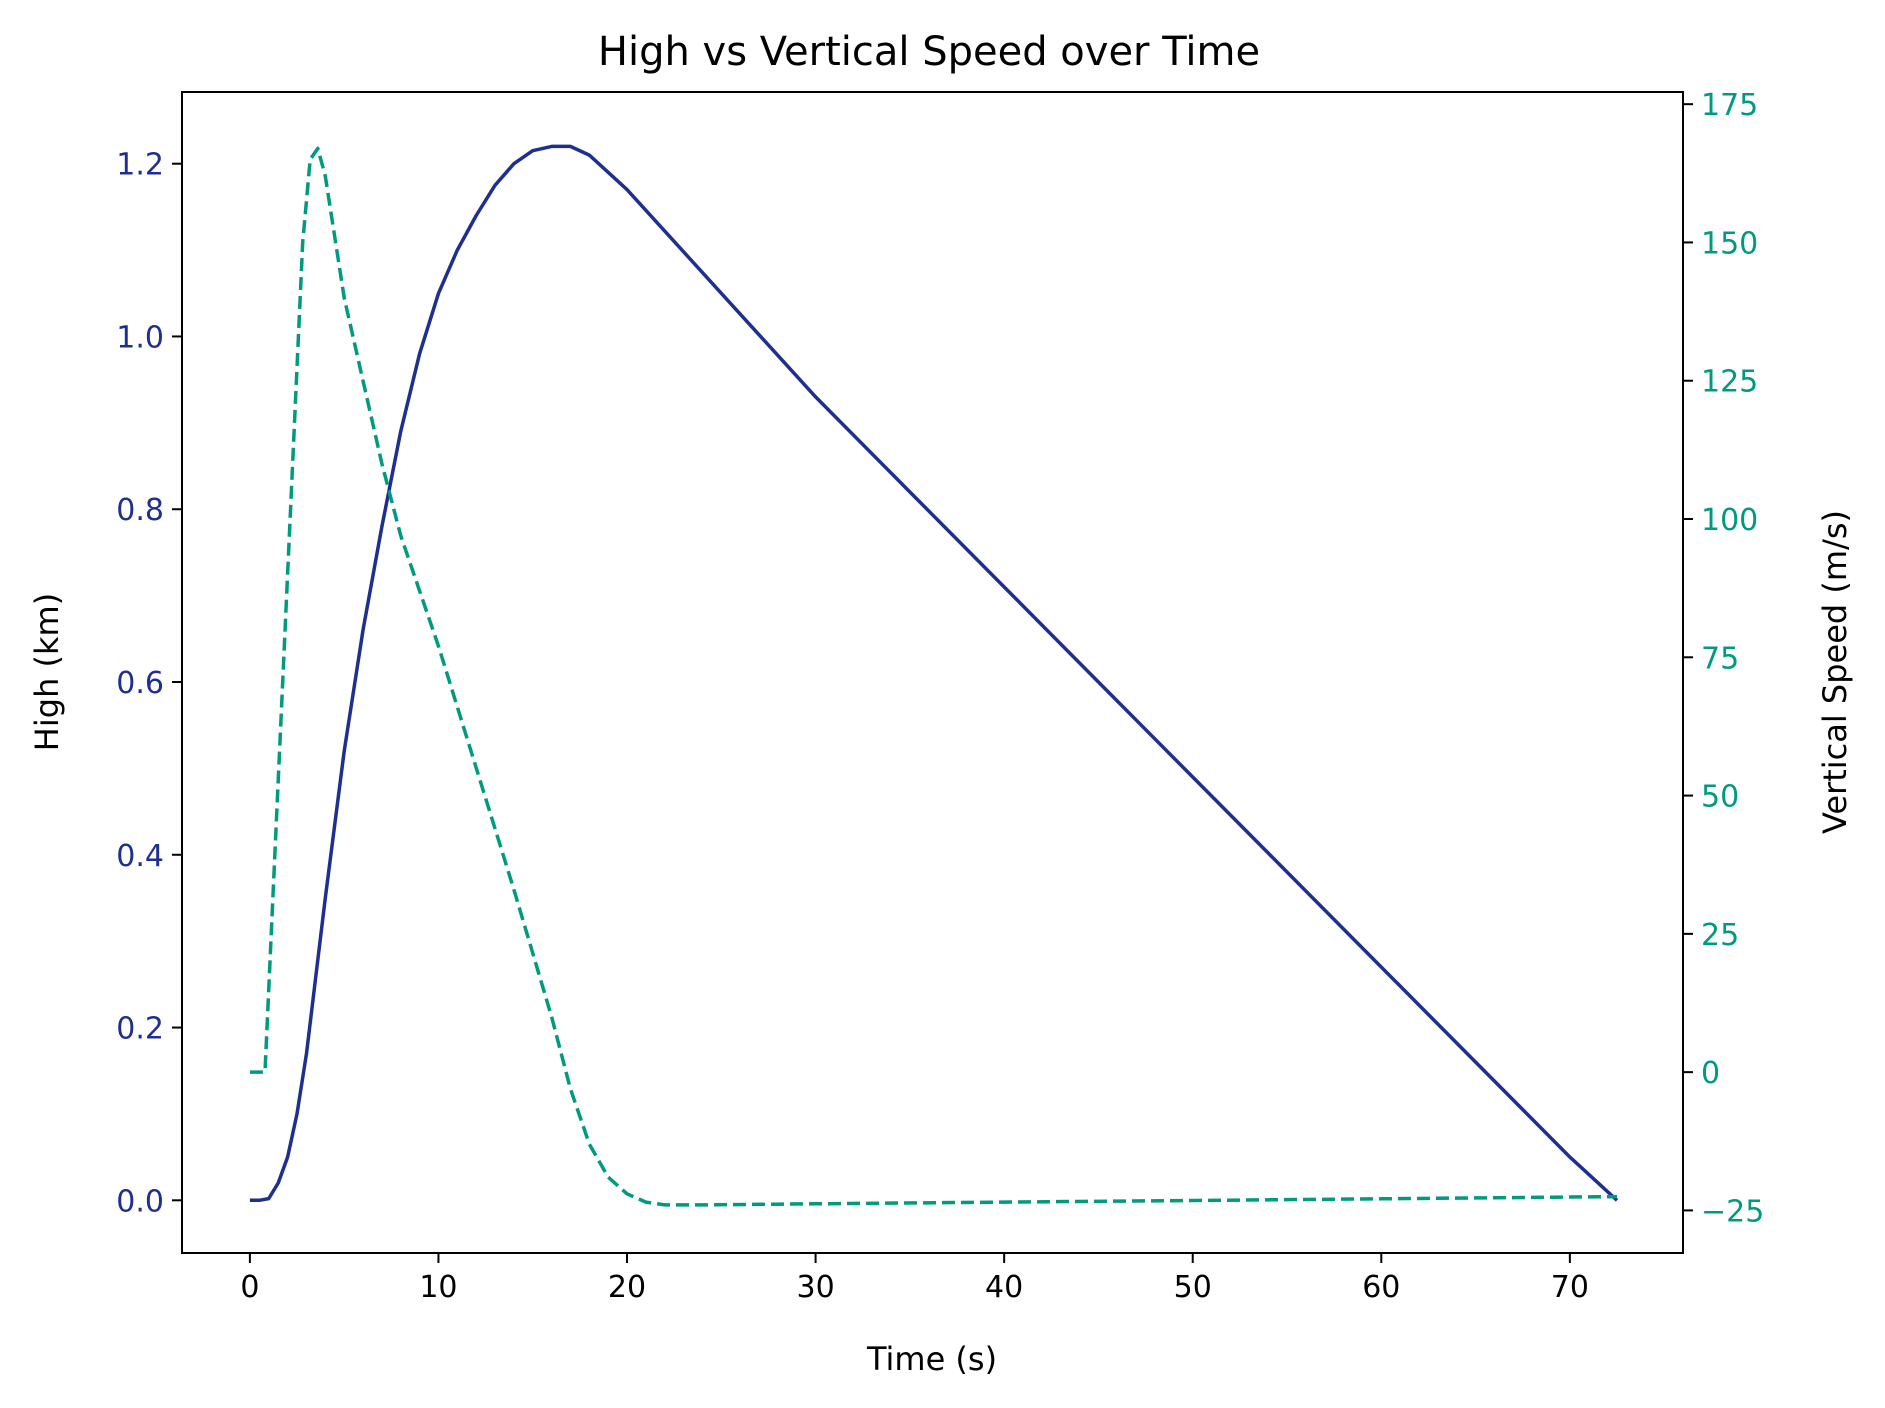  Describe the element at coordinates (931, 1359) in the screenshot. I see `x-axis-label: Time (s)` at that location.